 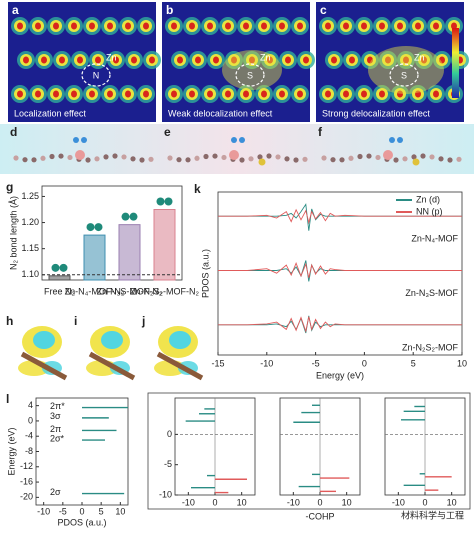 I want to click on panel-letter: e, so click(x=167, y=132).